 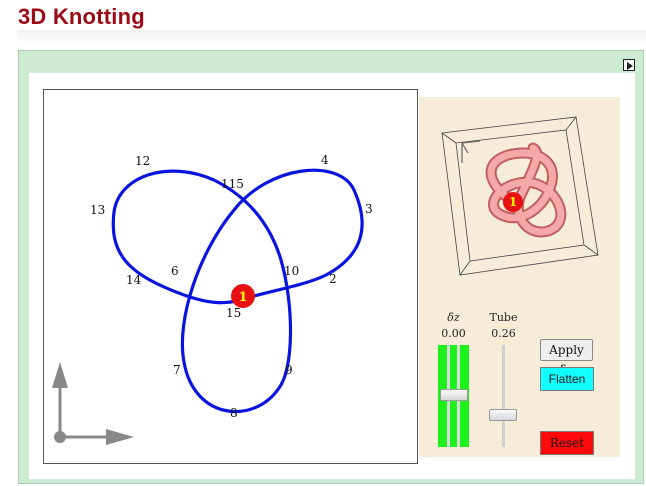 I want to click on title-underline, so click(x=332, y=37).